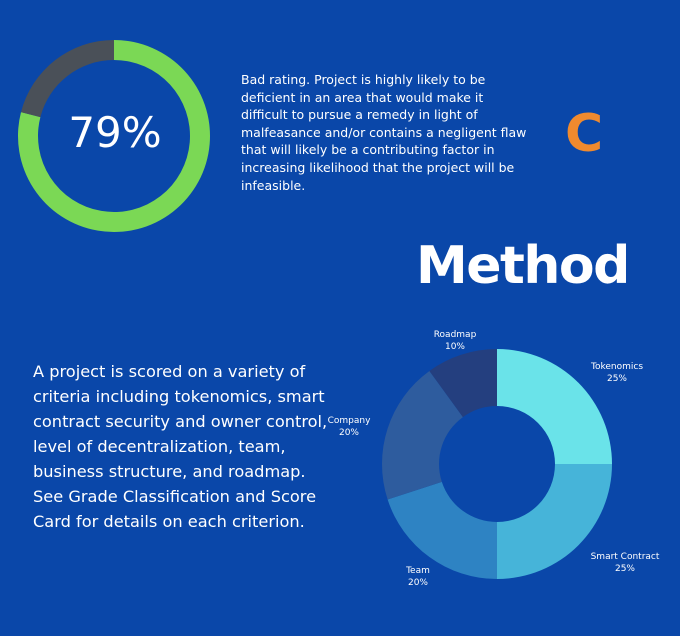  What do you see at coordinates (115, 132) in the screenshot?
I see `score-percentage: 79%` at bounding box center [115, 132].